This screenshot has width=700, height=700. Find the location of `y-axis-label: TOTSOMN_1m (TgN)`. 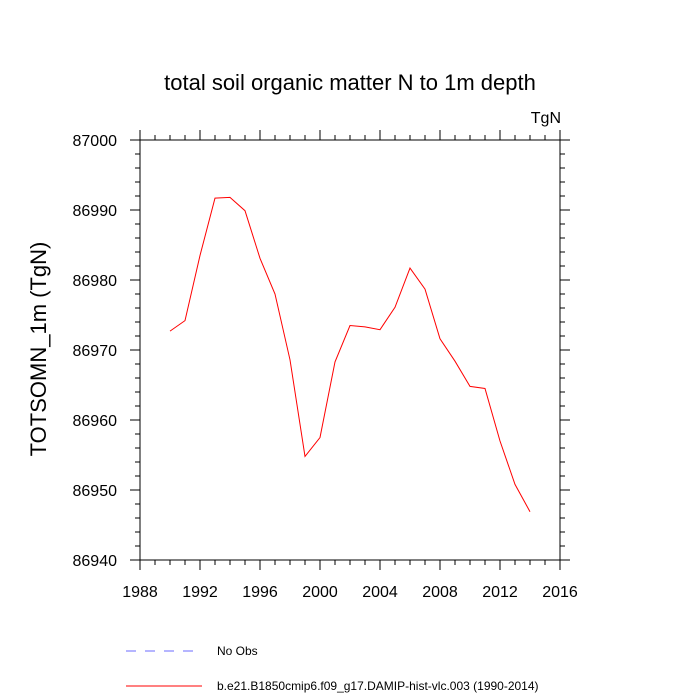

y-axis-label: TOTSOMN_1m (TgN) is located at coordinates (38, 349).